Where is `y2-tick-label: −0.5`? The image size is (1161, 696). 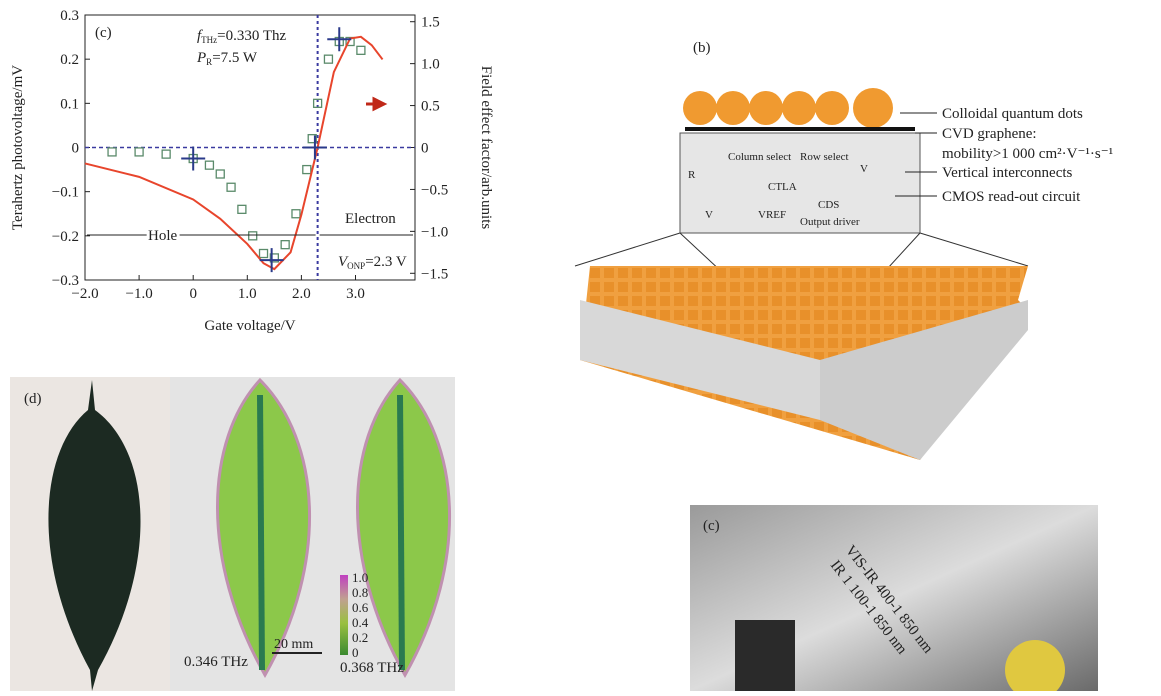
y2-tick-label: −0.5 is located at coordinates (434, 190).